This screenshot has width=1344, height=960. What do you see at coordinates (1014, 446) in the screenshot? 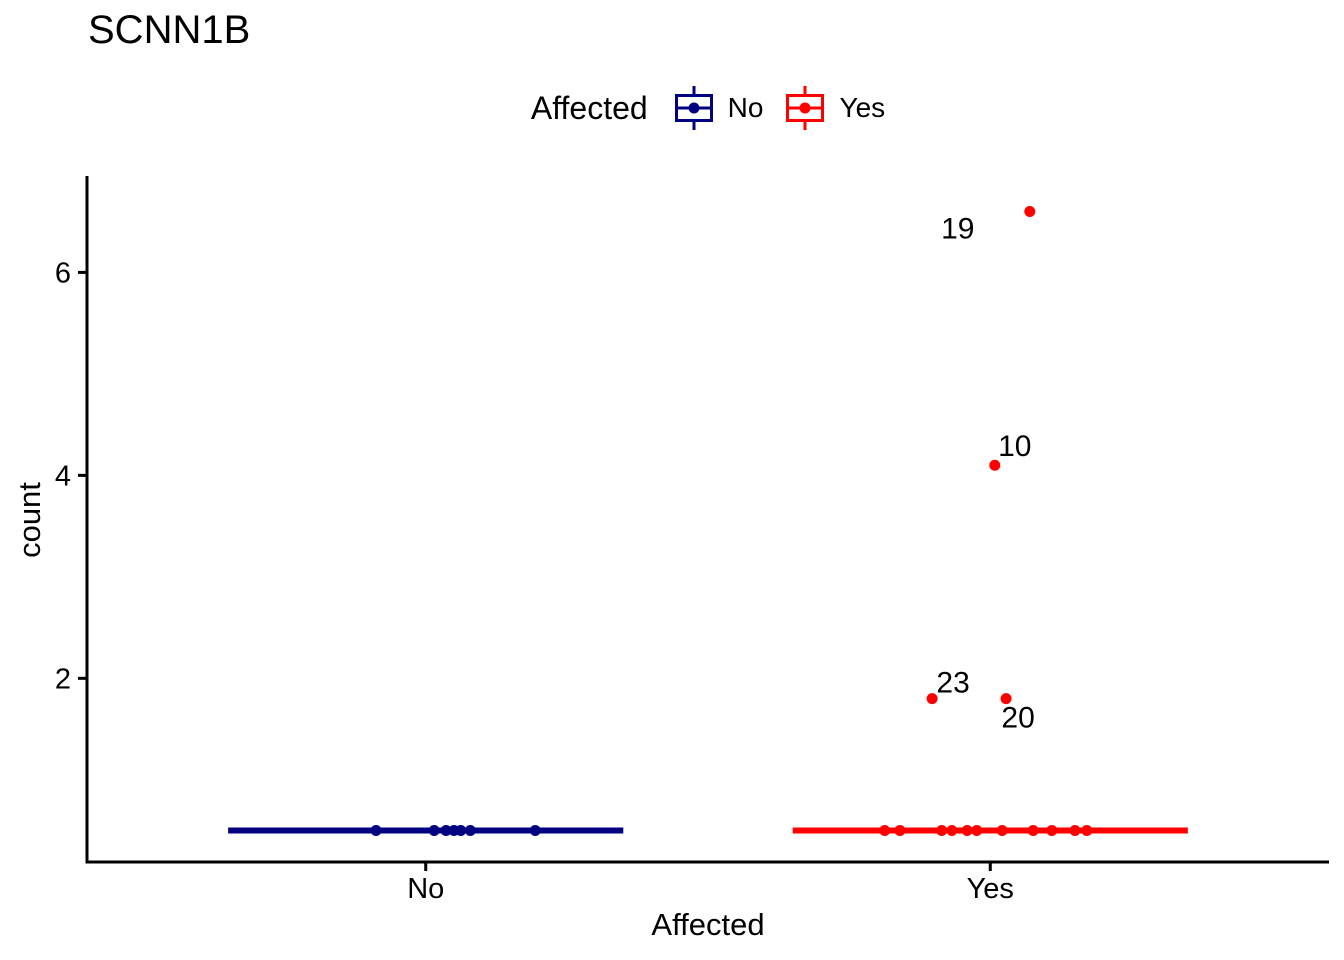
I see `outlier-label: 10` at bounding box center [1014, 446].